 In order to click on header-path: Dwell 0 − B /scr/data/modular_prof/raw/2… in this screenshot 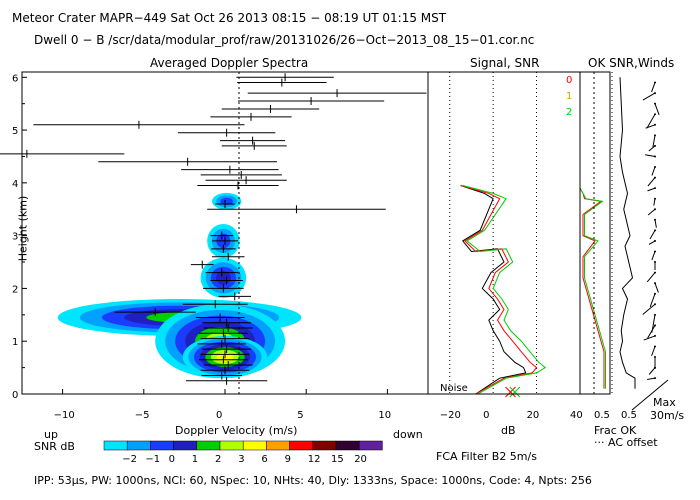, I will do `click(284, 40)`.